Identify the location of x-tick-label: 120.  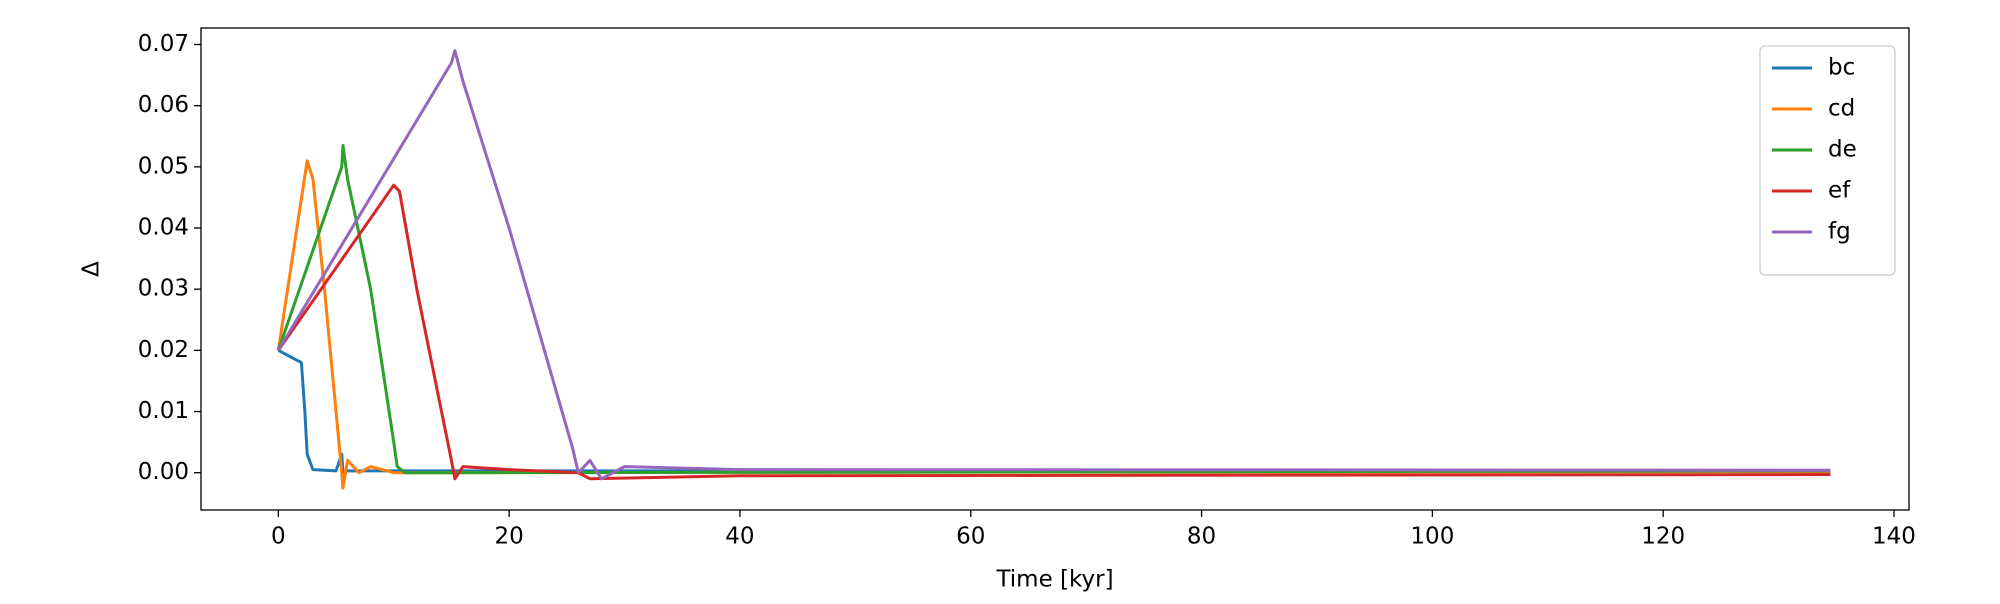
(1663, 537).